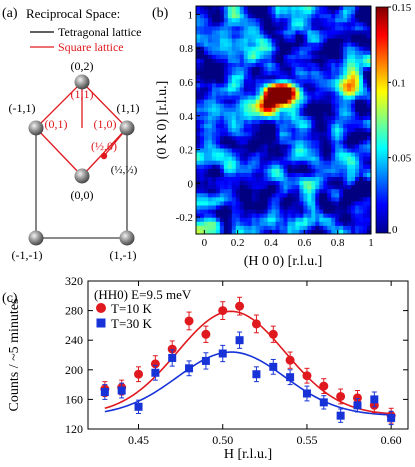 The height and width of the screenshot is (467, 415). What do you see at coordinates (306, 440) in the screenshot?
I see `plot-x-tick: 0.55` at bounding box center [306, 440].